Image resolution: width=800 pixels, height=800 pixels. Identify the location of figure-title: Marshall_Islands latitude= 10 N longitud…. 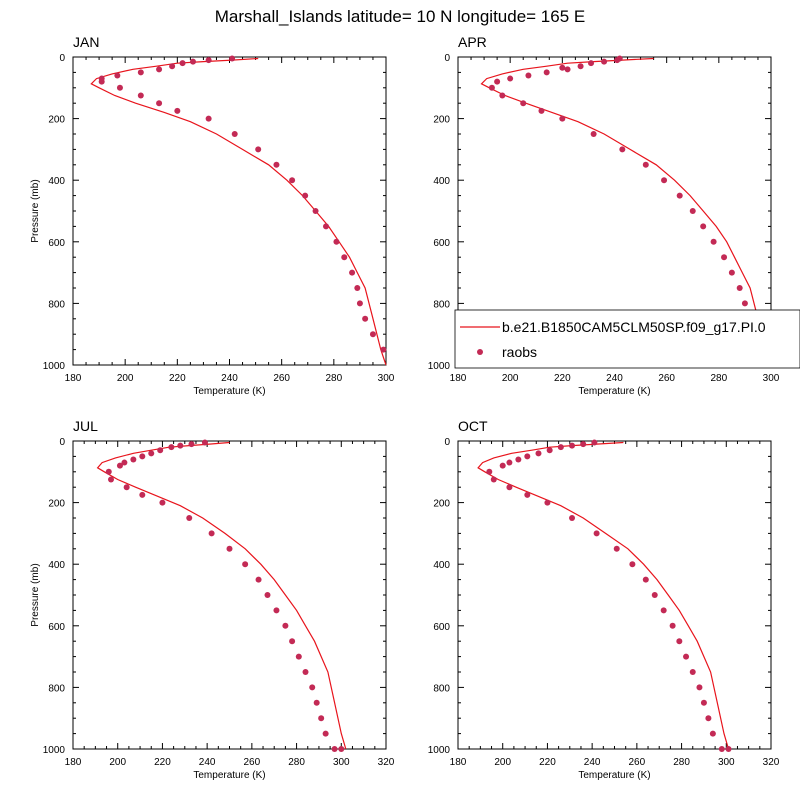
(400, 16).